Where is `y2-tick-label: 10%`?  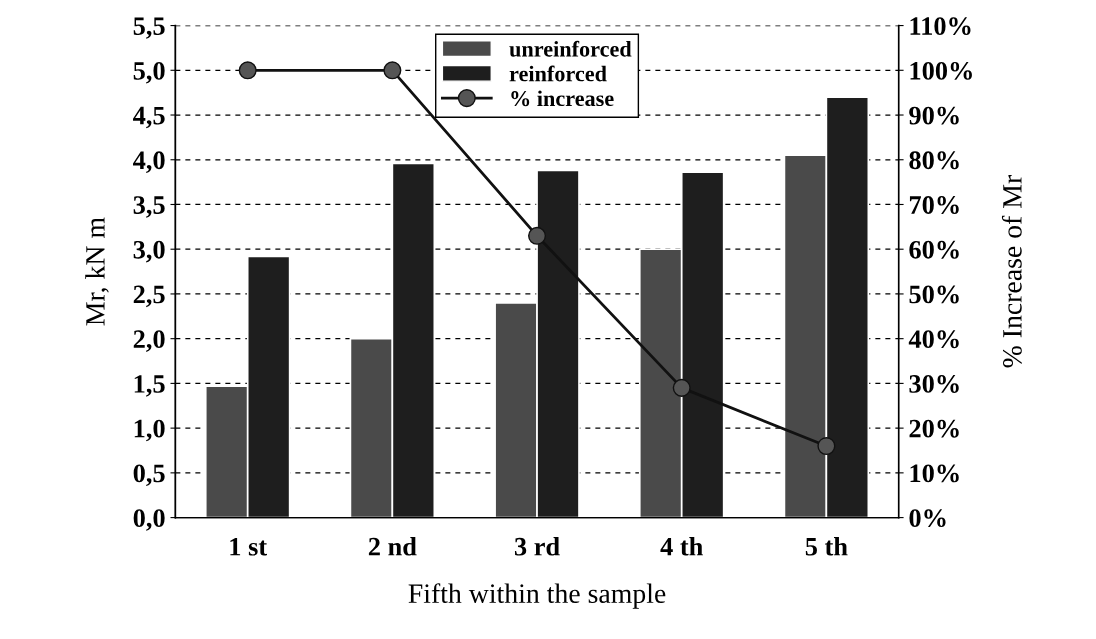 y2-tick-label: 10% is located at coordinates (934, 473).